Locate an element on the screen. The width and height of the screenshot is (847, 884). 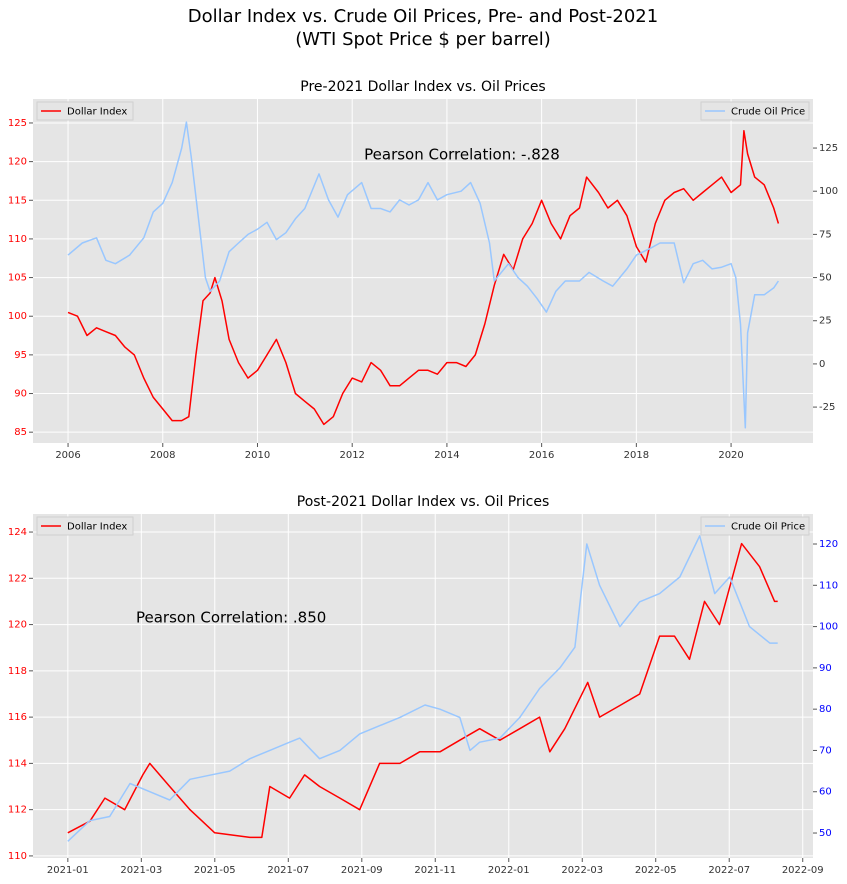
y-tick-label: 100 is located at coordinates (17, 316).